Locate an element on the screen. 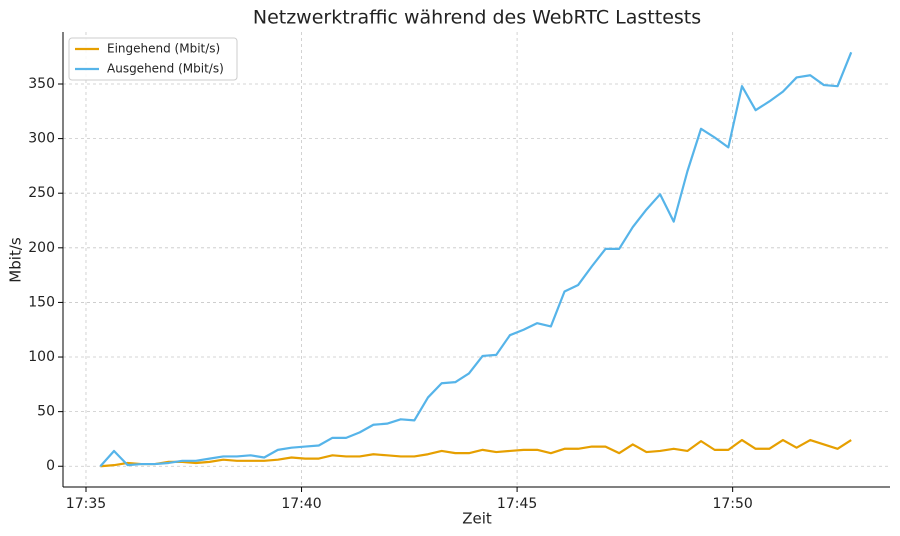  y-axis-label: Mbit/s is located at coordinates (16, 260).